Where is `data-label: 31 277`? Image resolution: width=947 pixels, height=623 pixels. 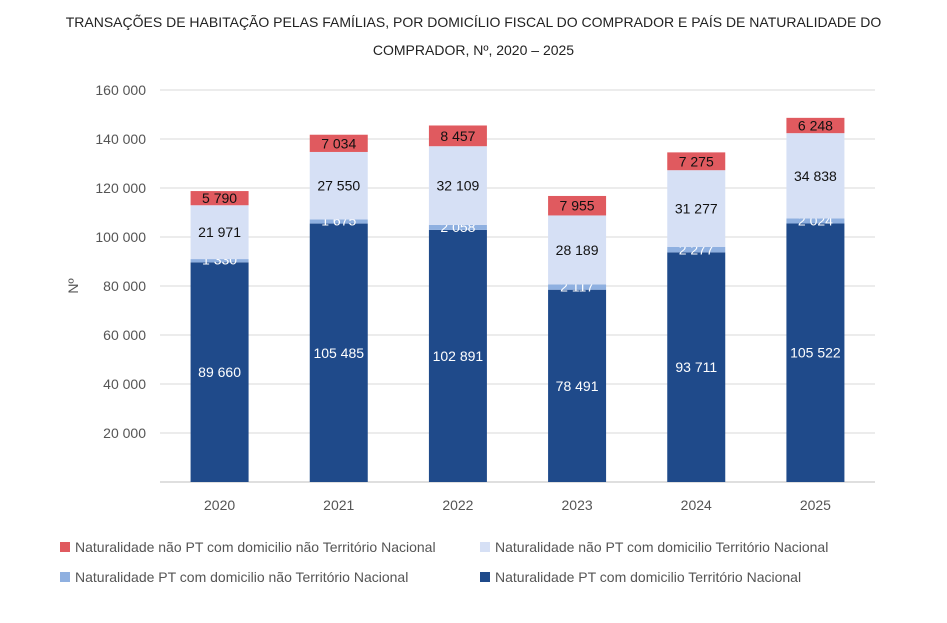
data-label: 31 277 is located at coordinates (696, 209).